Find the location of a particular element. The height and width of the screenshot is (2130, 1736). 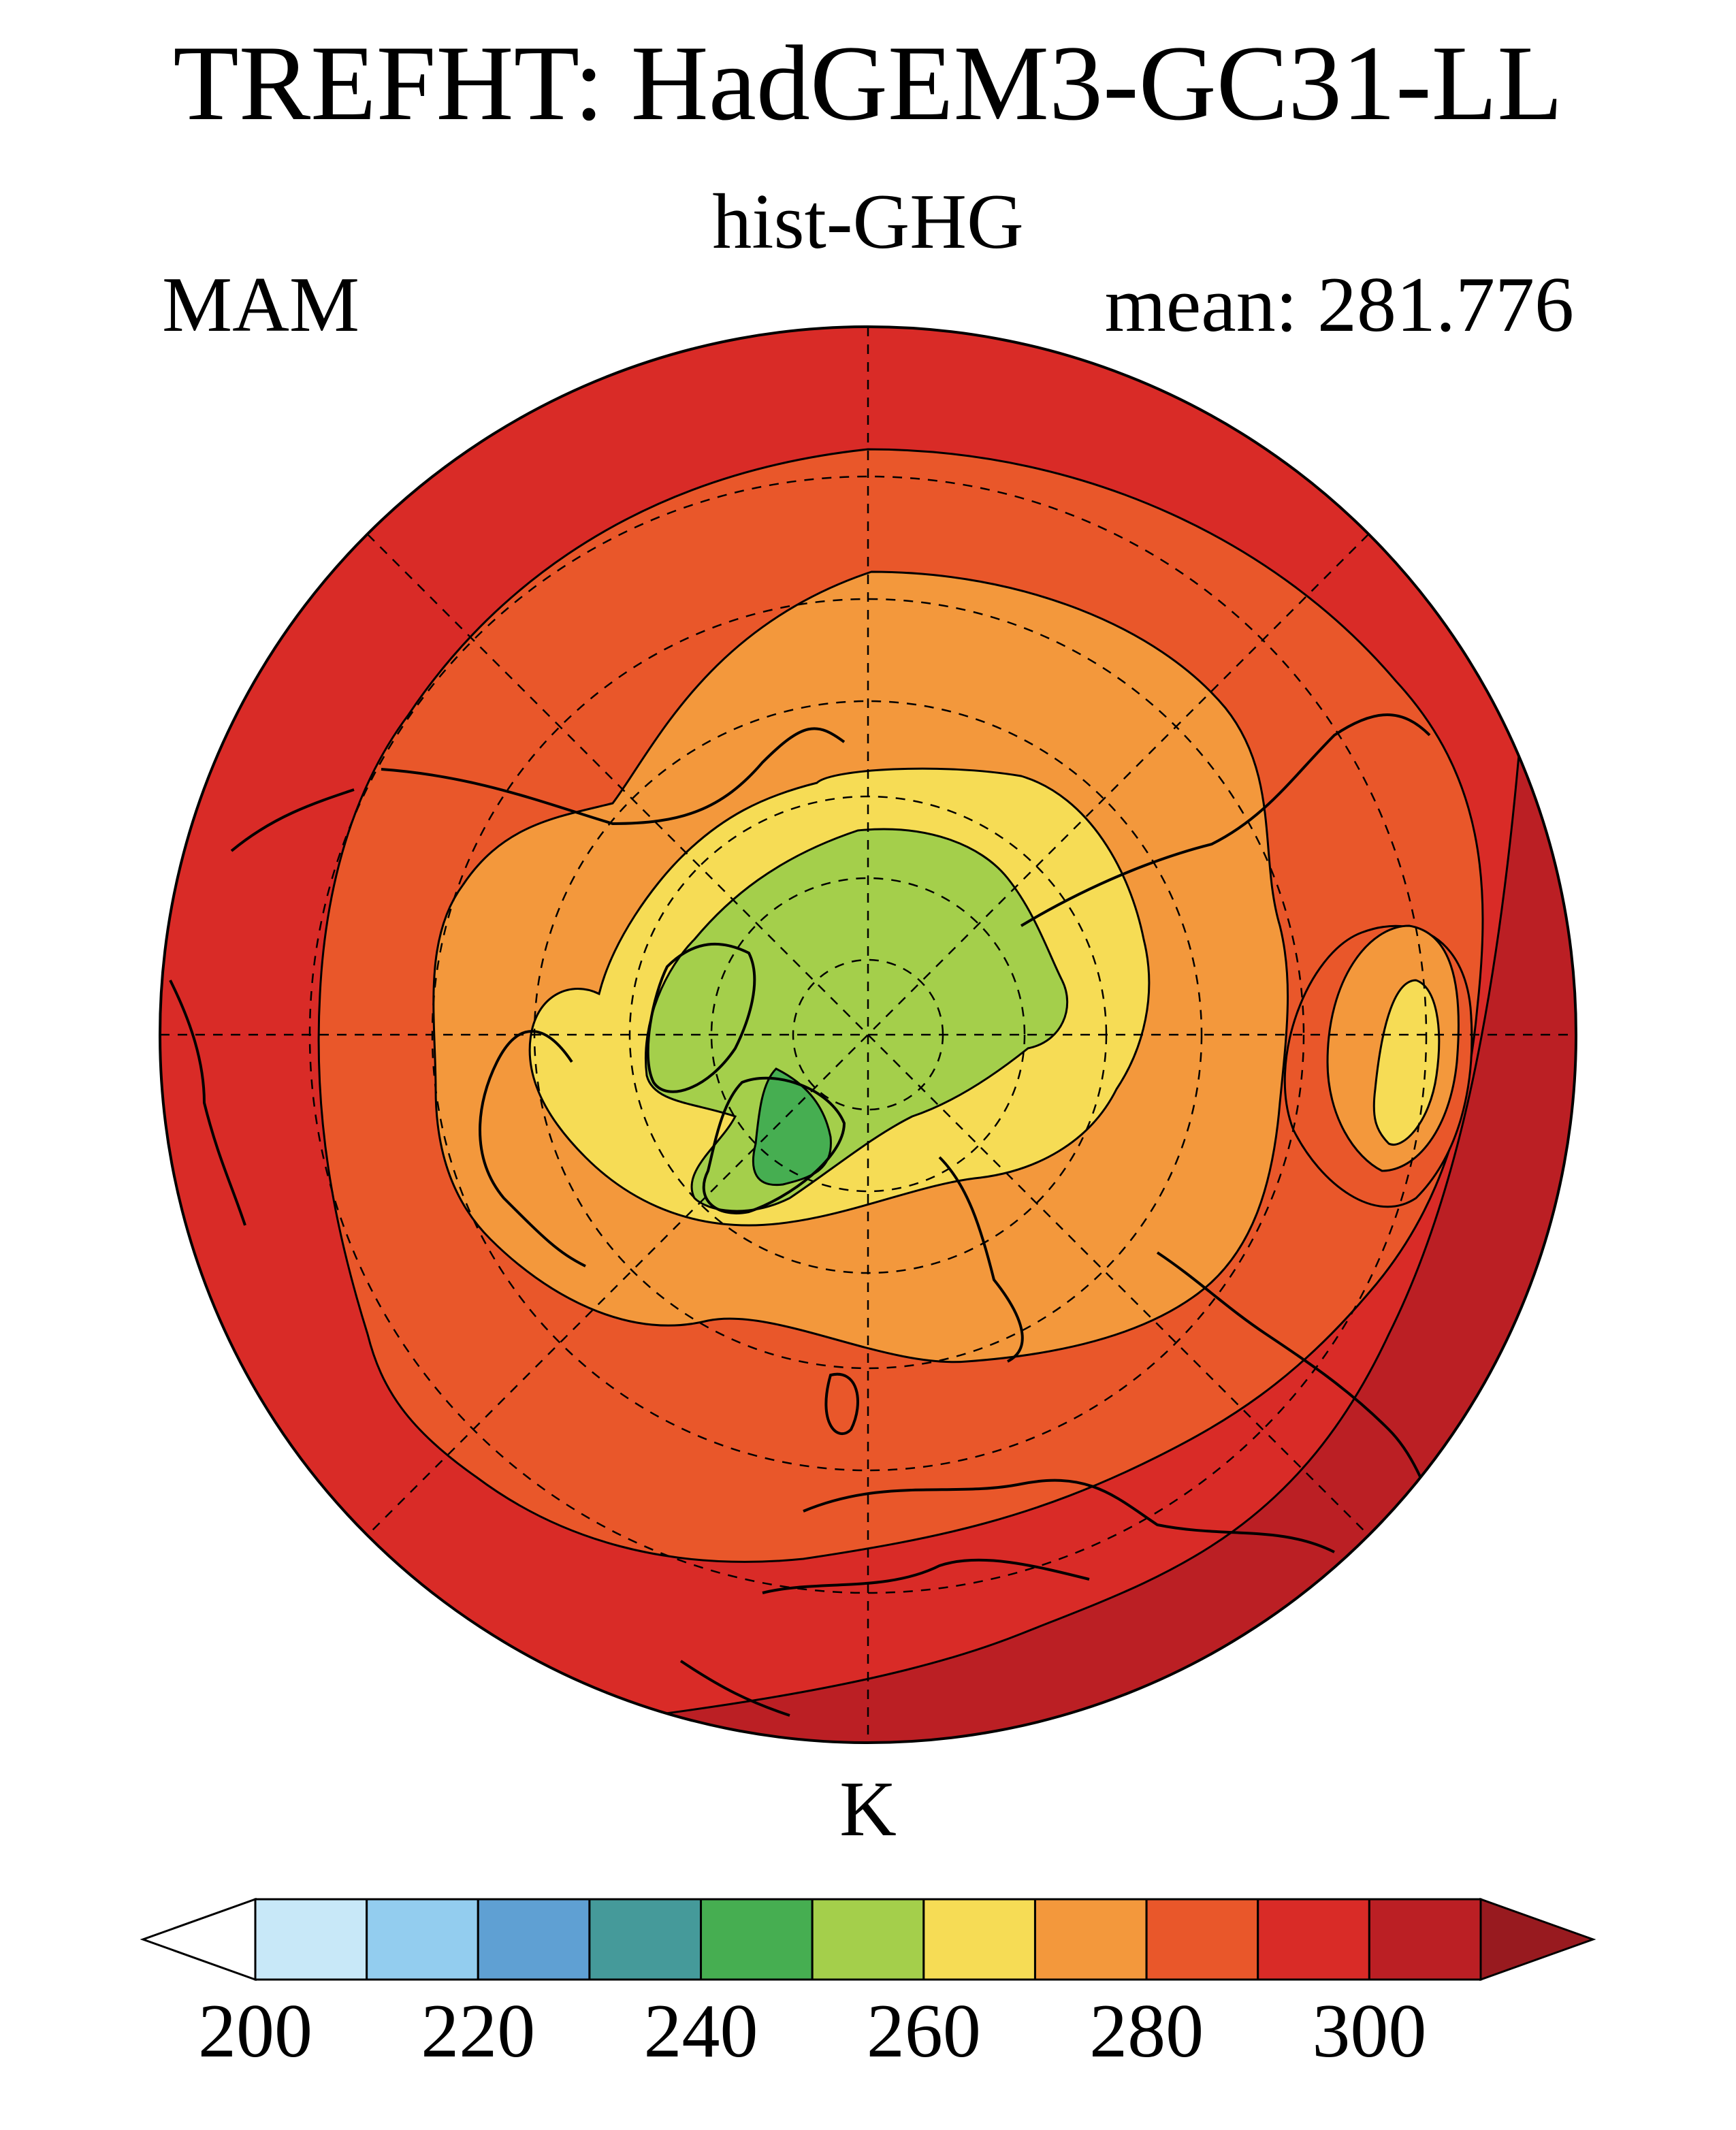

experiment-label: hist-GHG is located at coordinates (868, 221).